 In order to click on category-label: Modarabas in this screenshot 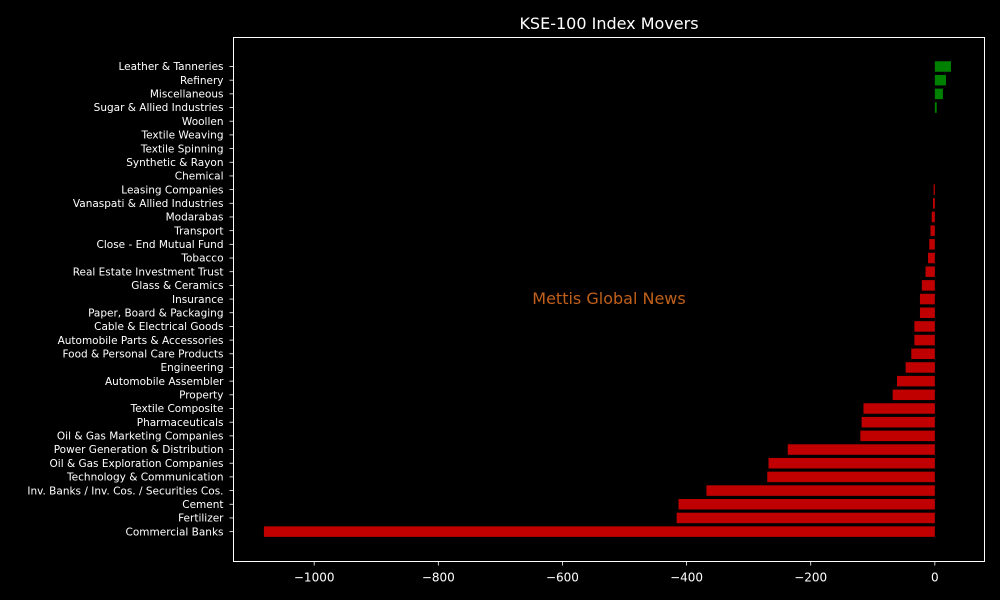, I will do `click(195, 218)`.